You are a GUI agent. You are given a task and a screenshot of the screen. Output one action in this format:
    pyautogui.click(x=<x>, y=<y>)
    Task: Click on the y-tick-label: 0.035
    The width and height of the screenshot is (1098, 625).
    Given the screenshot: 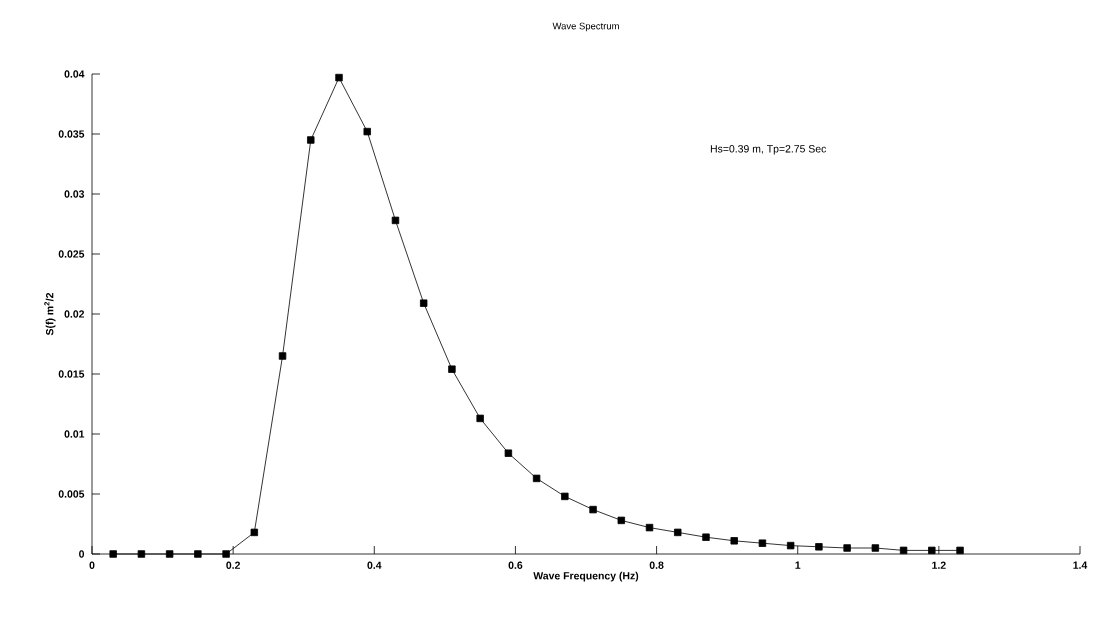 What is the action you would take?
    pyautogui.click(x=71, y=134)
    